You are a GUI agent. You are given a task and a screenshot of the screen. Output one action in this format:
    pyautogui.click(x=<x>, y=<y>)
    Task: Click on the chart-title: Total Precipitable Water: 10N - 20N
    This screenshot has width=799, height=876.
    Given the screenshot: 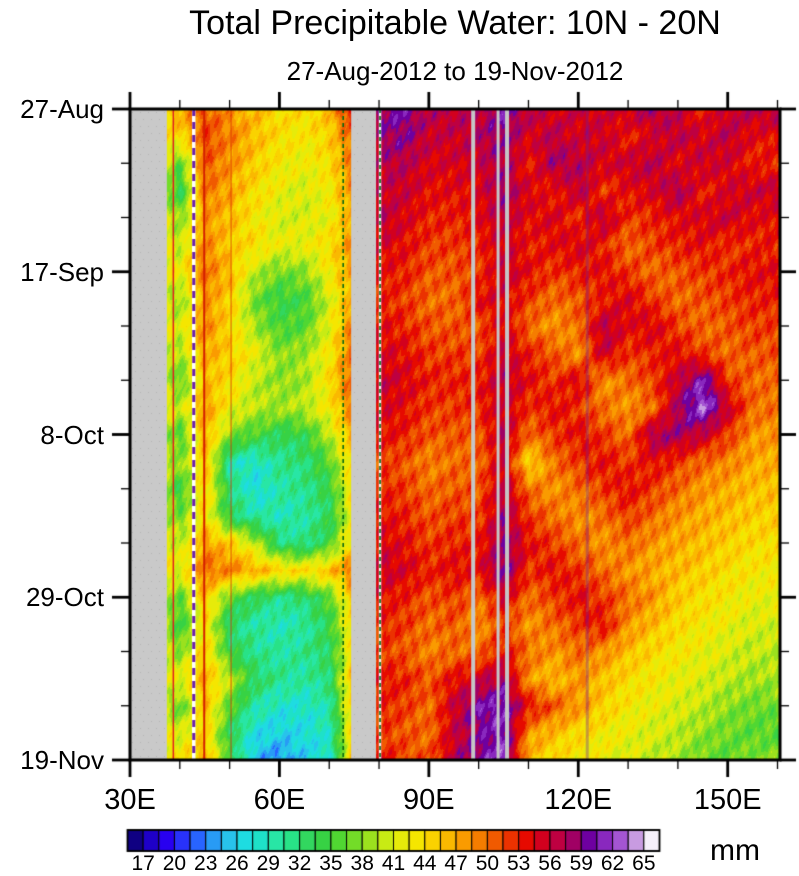 What is the action you would take?
    pyautogui.click(x=455, y=23)
    